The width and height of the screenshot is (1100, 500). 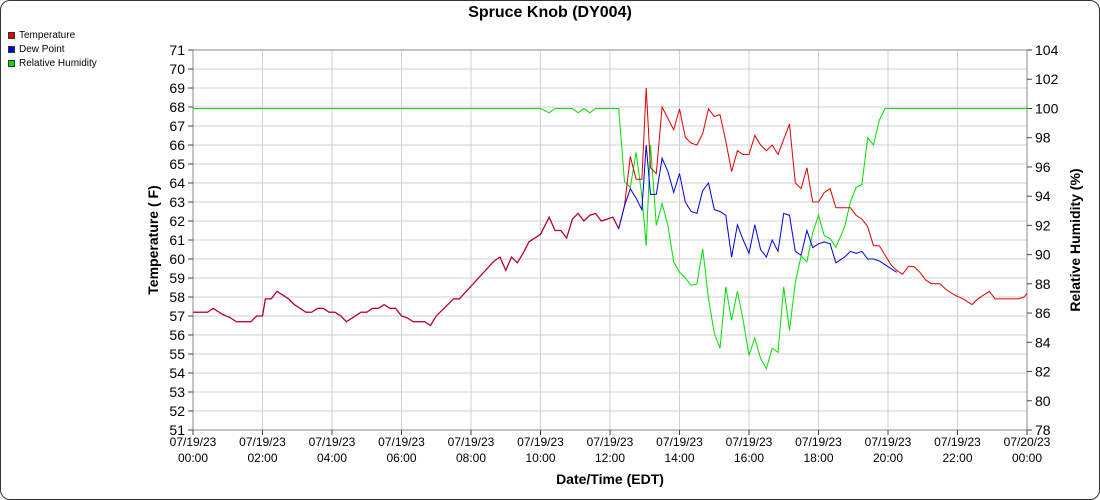 I want to click on x-tick-label-time: 18:00, so click(x=818, y=458).